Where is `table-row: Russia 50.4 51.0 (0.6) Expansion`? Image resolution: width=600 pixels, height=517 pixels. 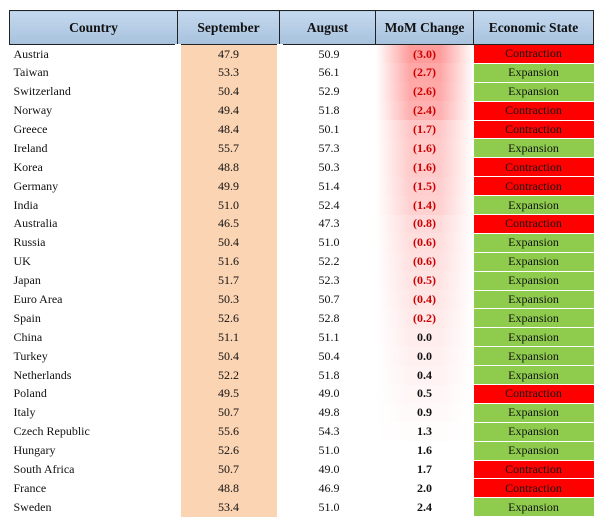
table-row: Russia 50.4 51.0 (0.6) Expansion is located at coordinates (302, 243).